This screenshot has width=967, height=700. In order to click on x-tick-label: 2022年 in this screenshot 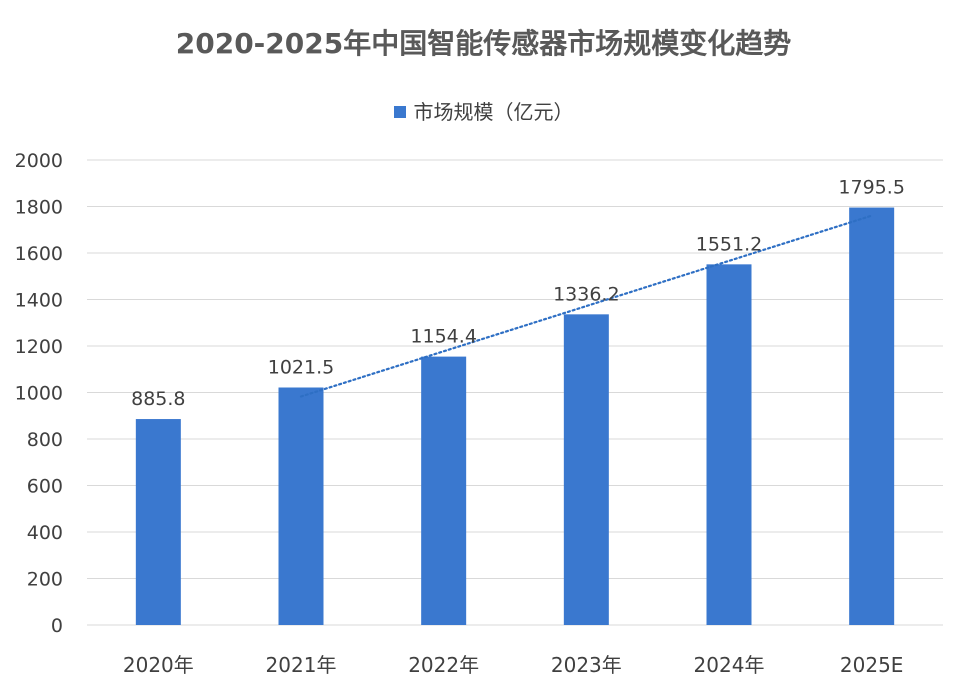, I will do `click(443, 665)`.